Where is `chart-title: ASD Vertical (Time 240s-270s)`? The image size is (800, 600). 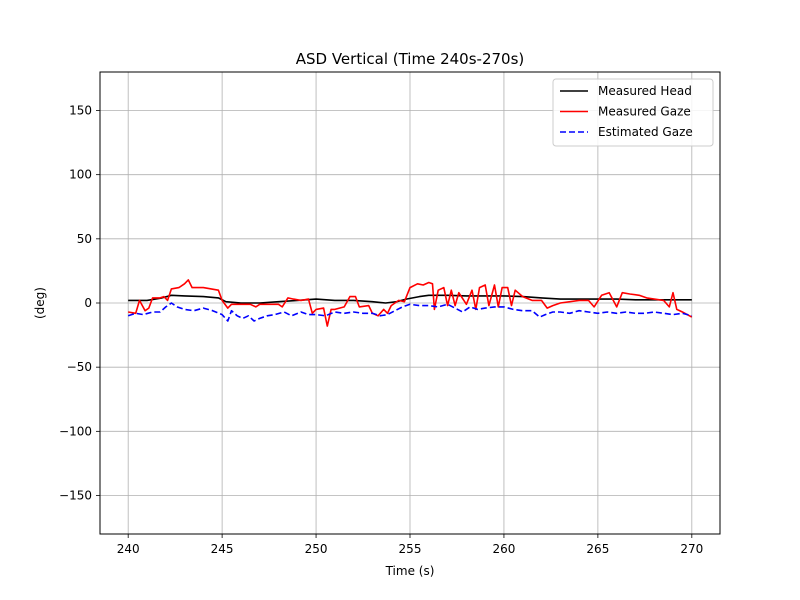 chart-title: ASD Vertical (Time 240s-270s) is located at coordinates (410, 59).